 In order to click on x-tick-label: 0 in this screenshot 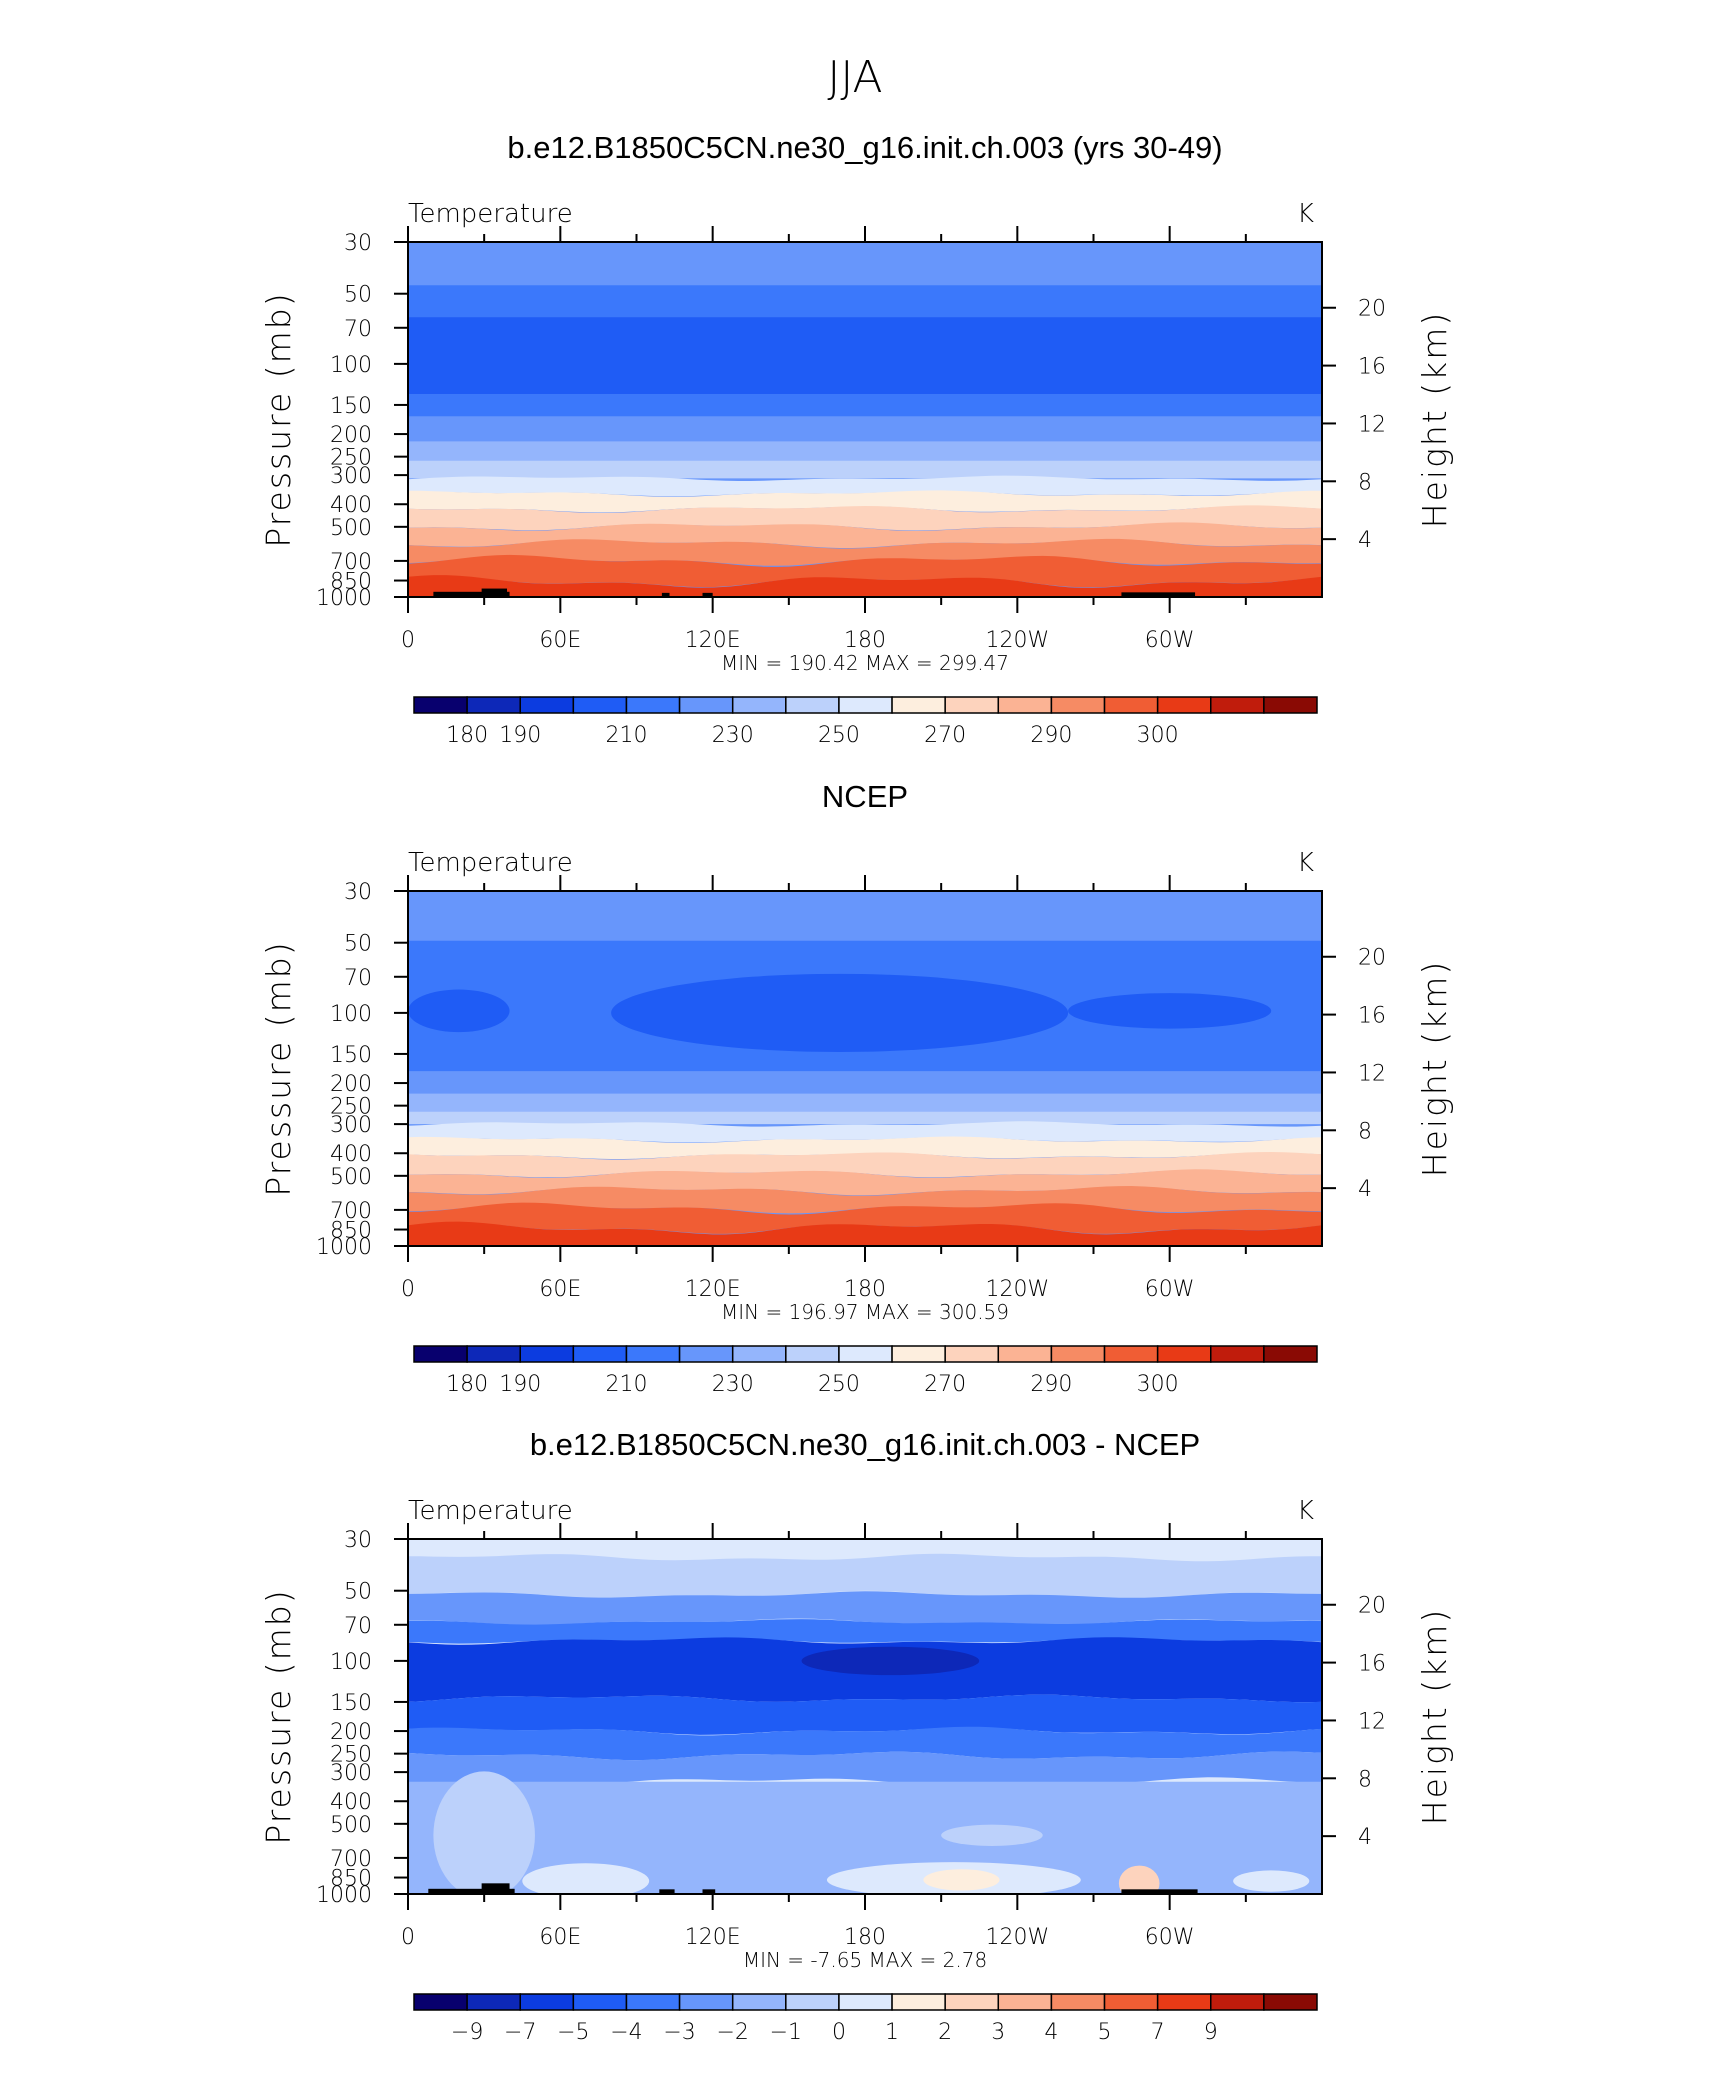, I will do `click(408, 1937)`.